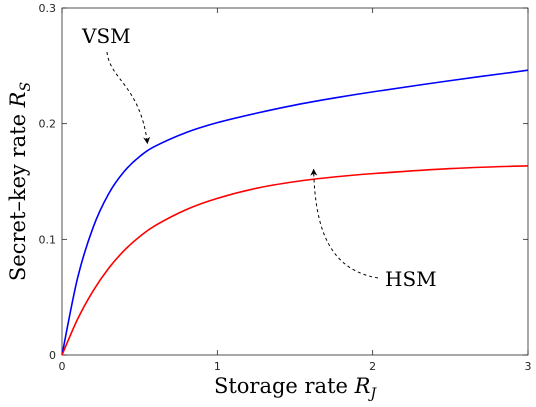  I want to click on y-tick-label: 0.1, so click(48, 239).